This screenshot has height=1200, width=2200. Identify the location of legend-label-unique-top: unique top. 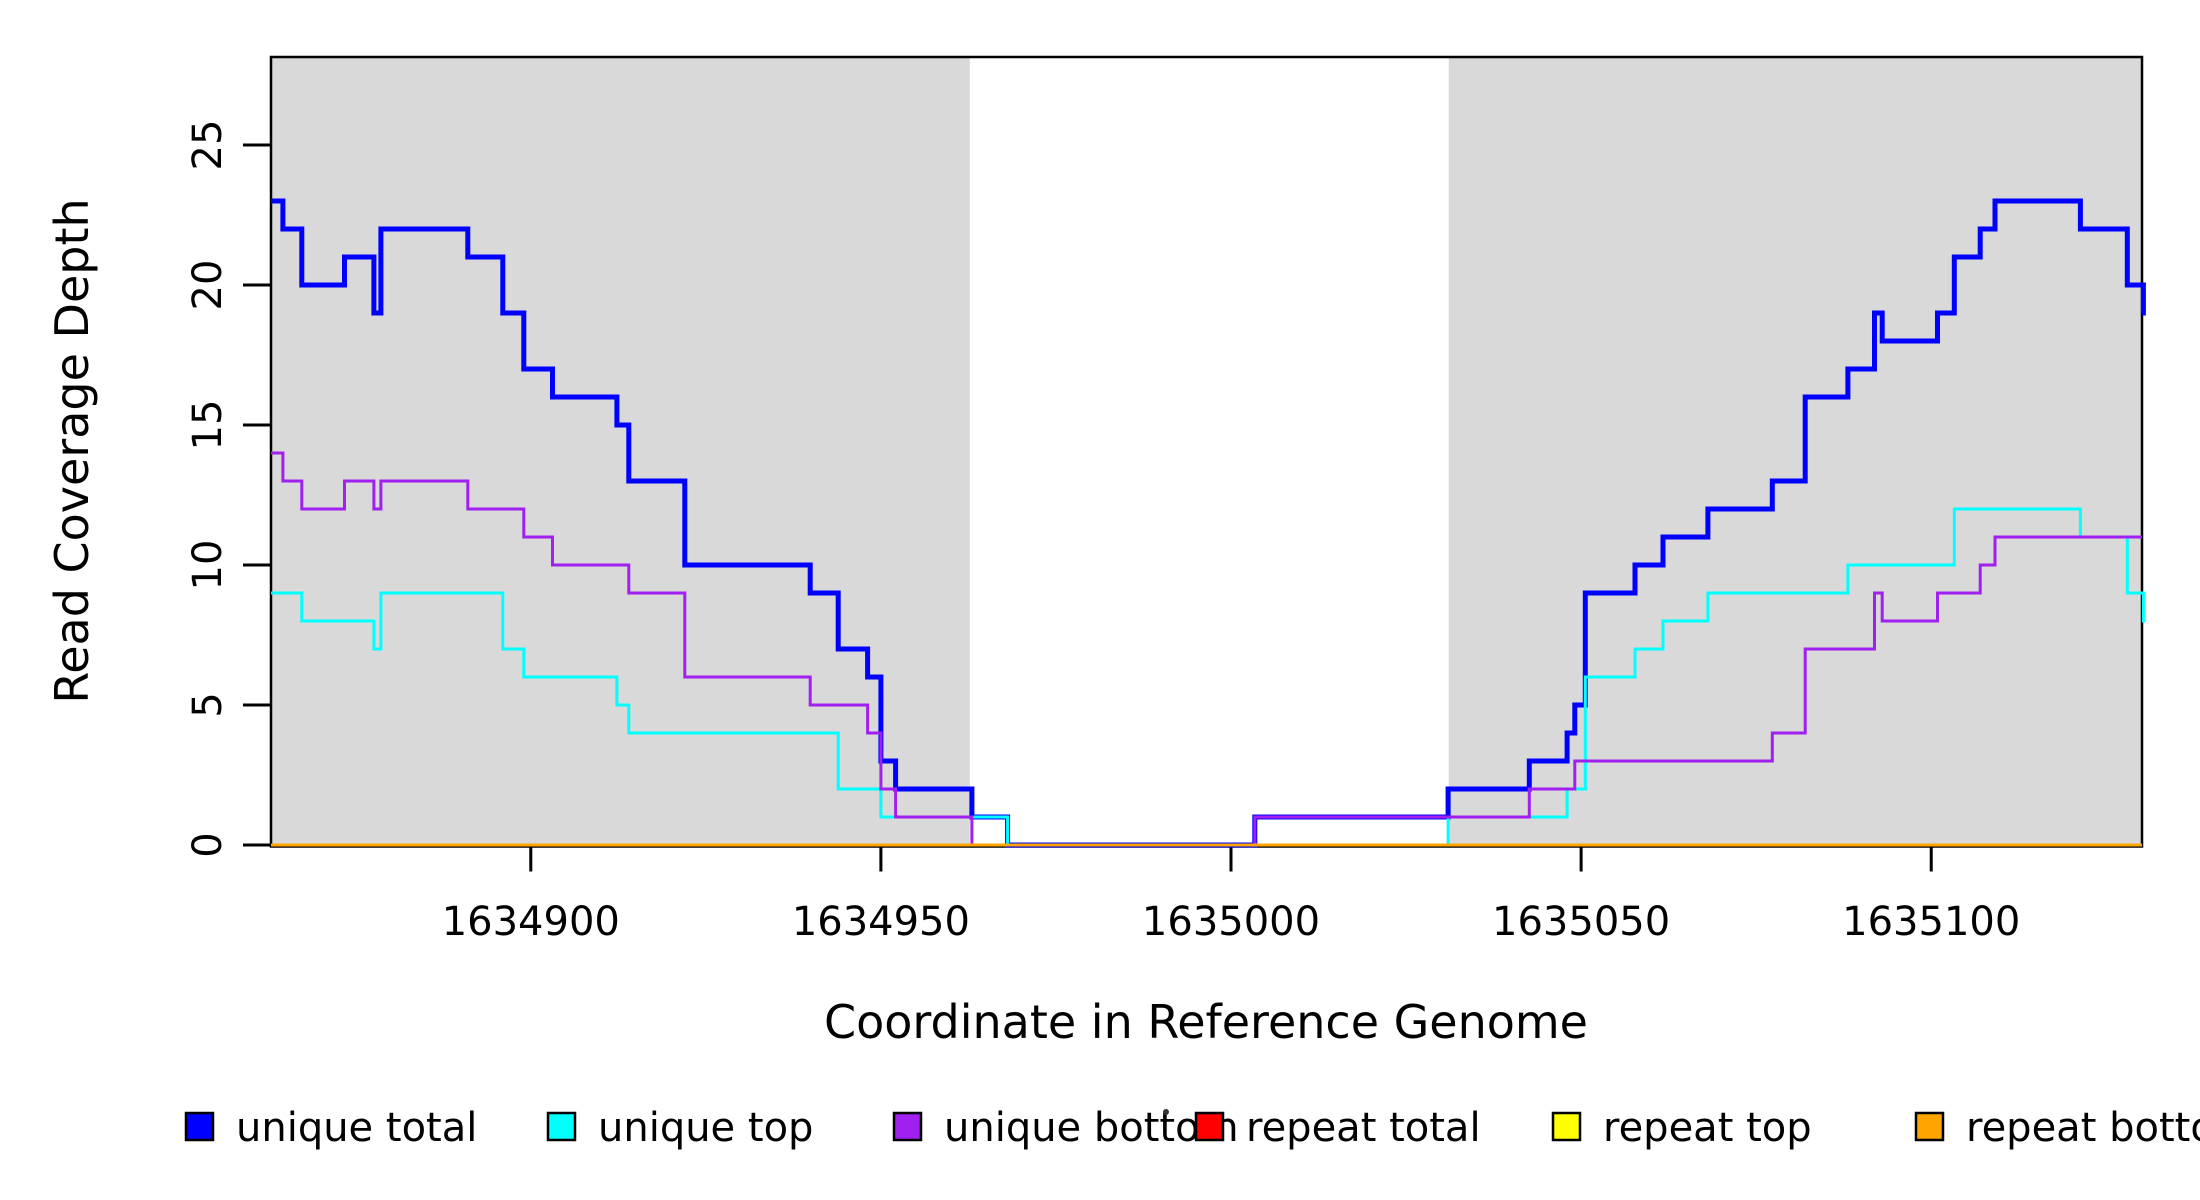
(705, 1128).